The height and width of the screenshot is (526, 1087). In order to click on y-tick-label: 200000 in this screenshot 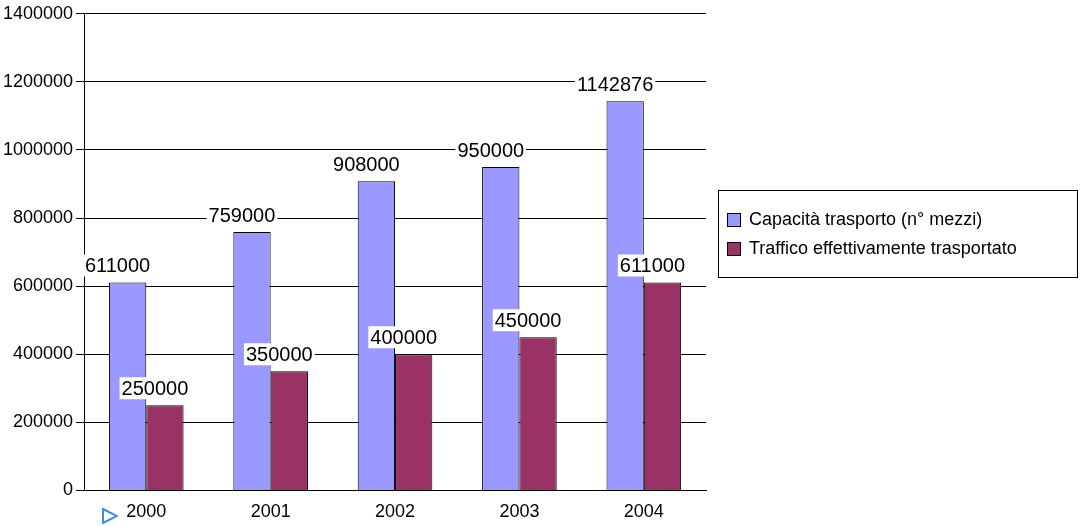, I will do `click(43, 421)`.